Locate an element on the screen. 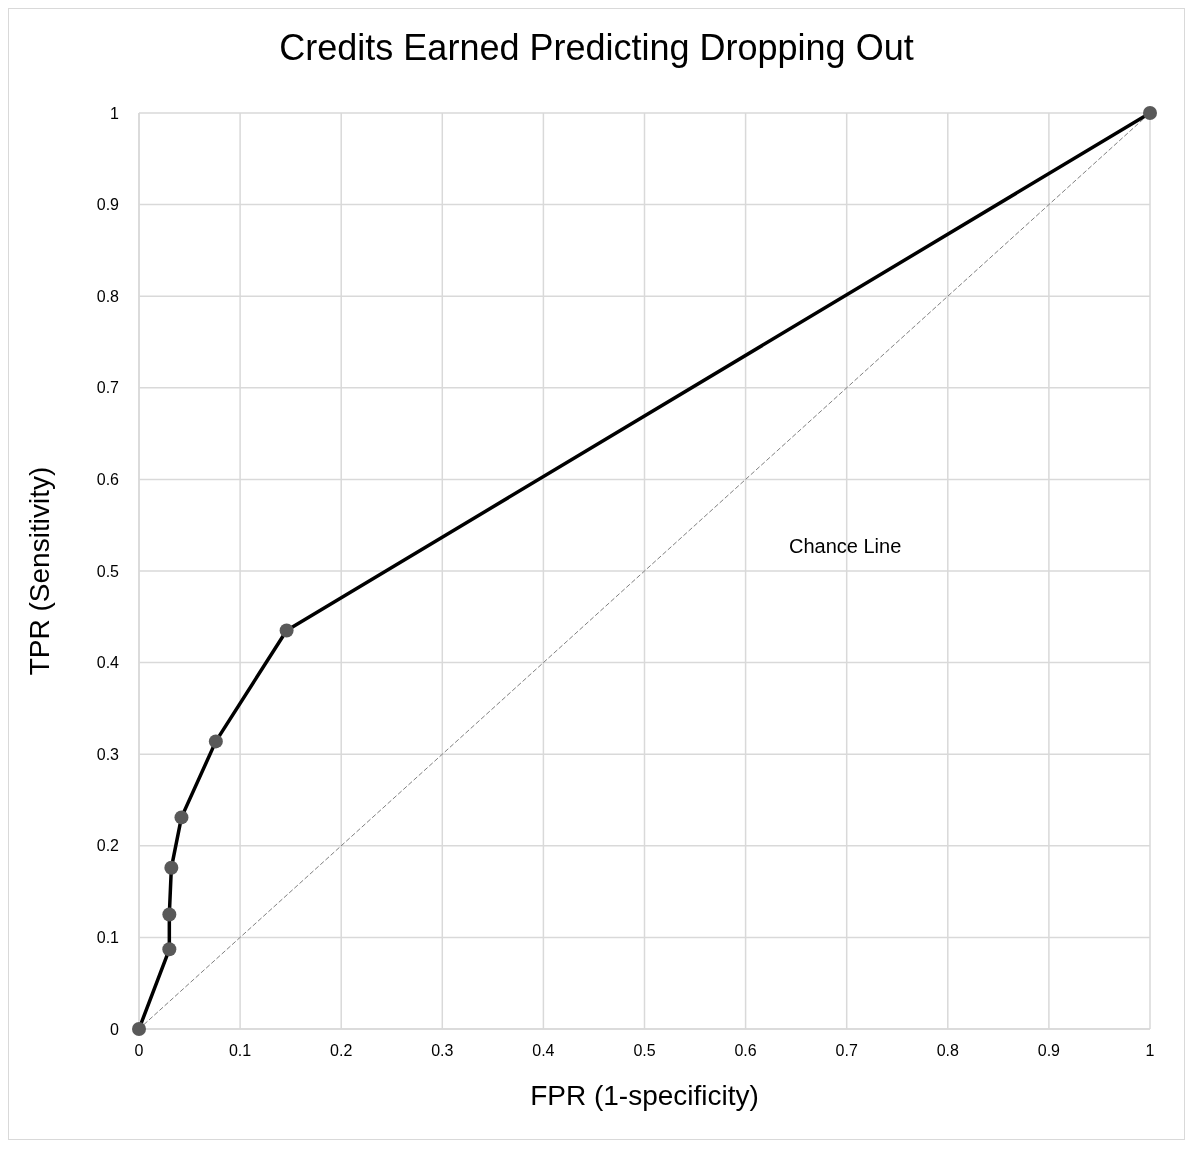 The height and width of the screenshot is (1151, 1193). x-tick-label: 0.7 is located at coordinates (846, 1051).